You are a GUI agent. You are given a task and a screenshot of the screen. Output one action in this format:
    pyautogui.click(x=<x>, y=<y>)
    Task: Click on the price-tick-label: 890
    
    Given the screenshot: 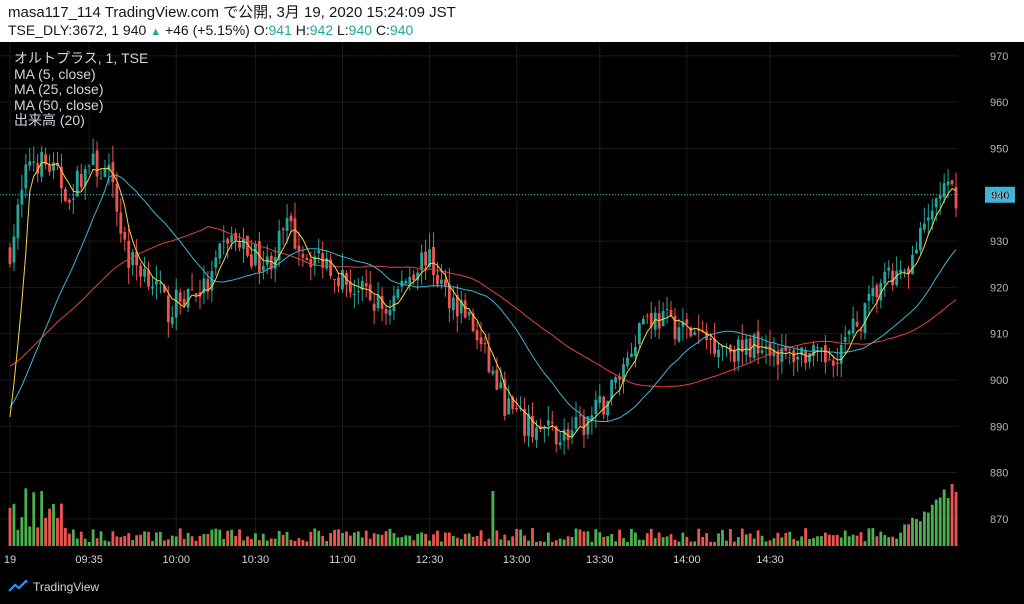 What is the action you would take?
    pyautogui.click(x=999, y=427)
    